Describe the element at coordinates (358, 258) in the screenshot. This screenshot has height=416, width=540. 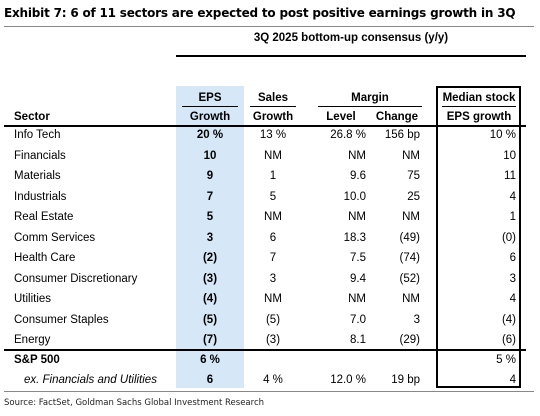
I see `margin-level-cell: 7.5` at that location.